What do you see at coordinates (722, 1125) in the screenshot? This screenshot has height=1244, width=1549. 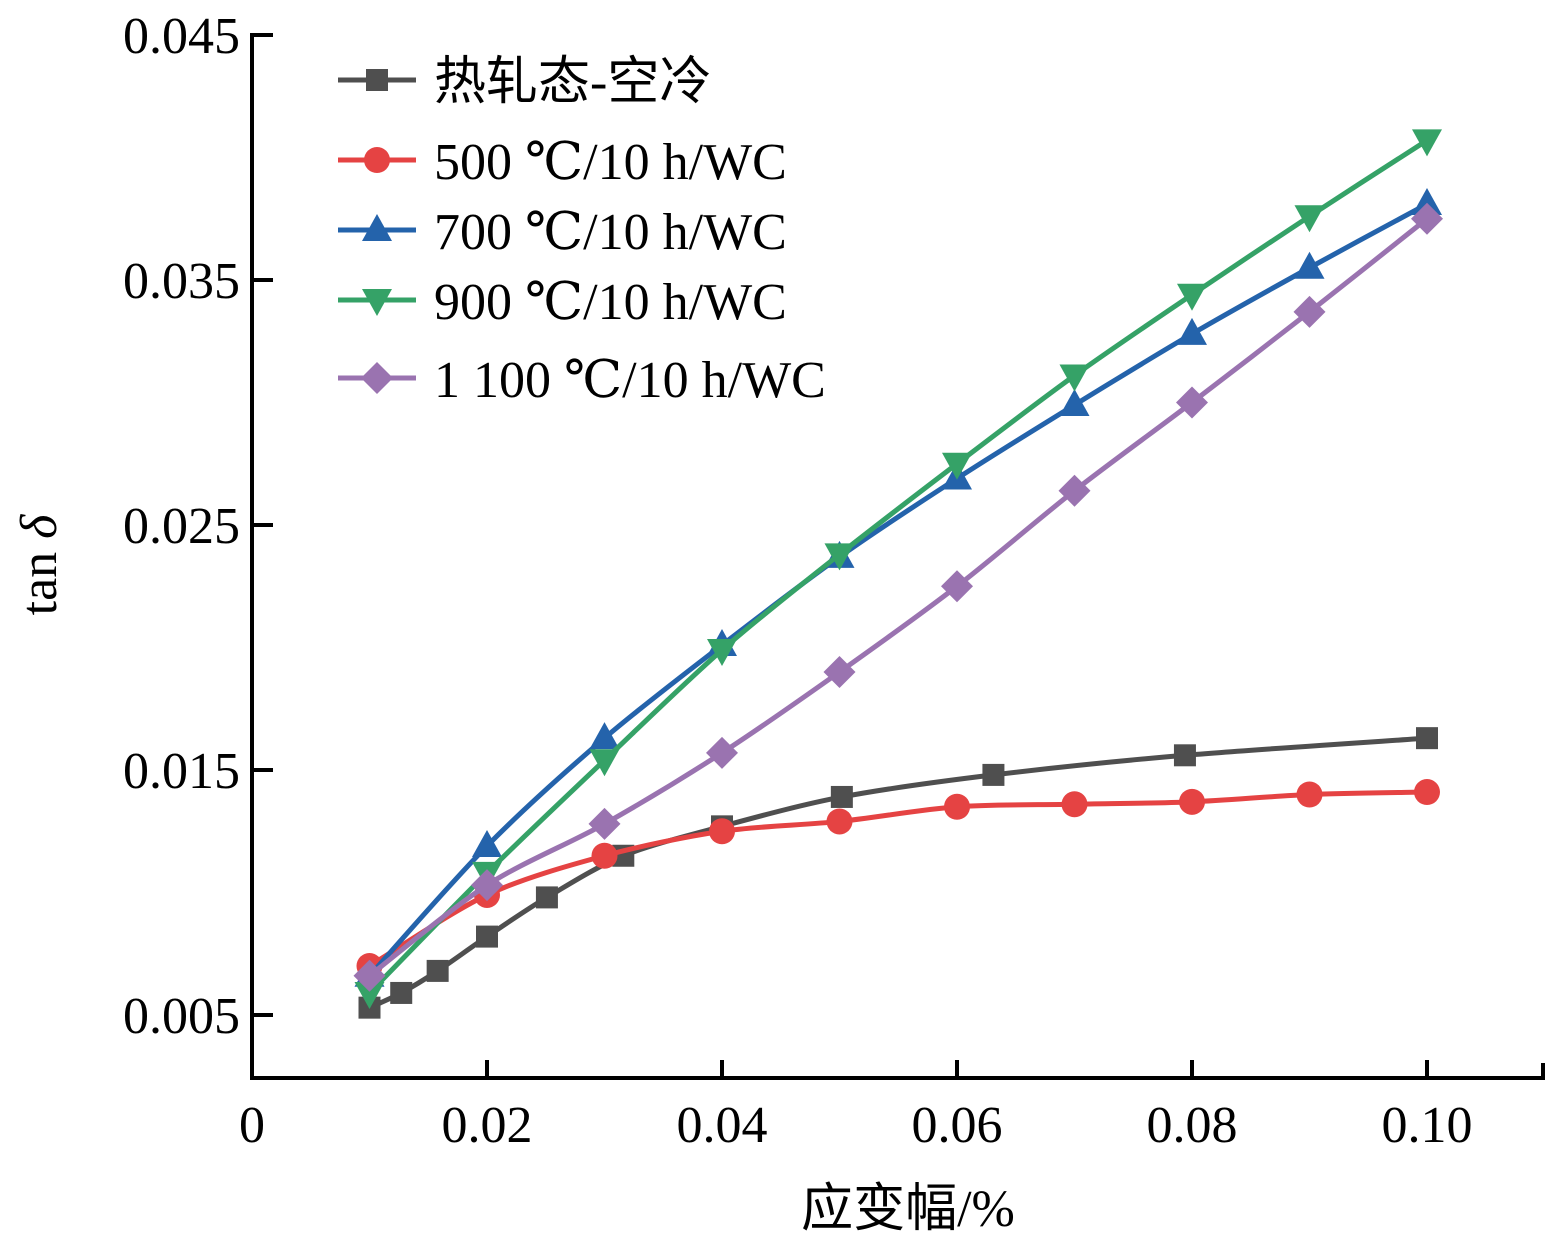 I see `x-tick-label: 0.04` at bounding box center [722, 1125].